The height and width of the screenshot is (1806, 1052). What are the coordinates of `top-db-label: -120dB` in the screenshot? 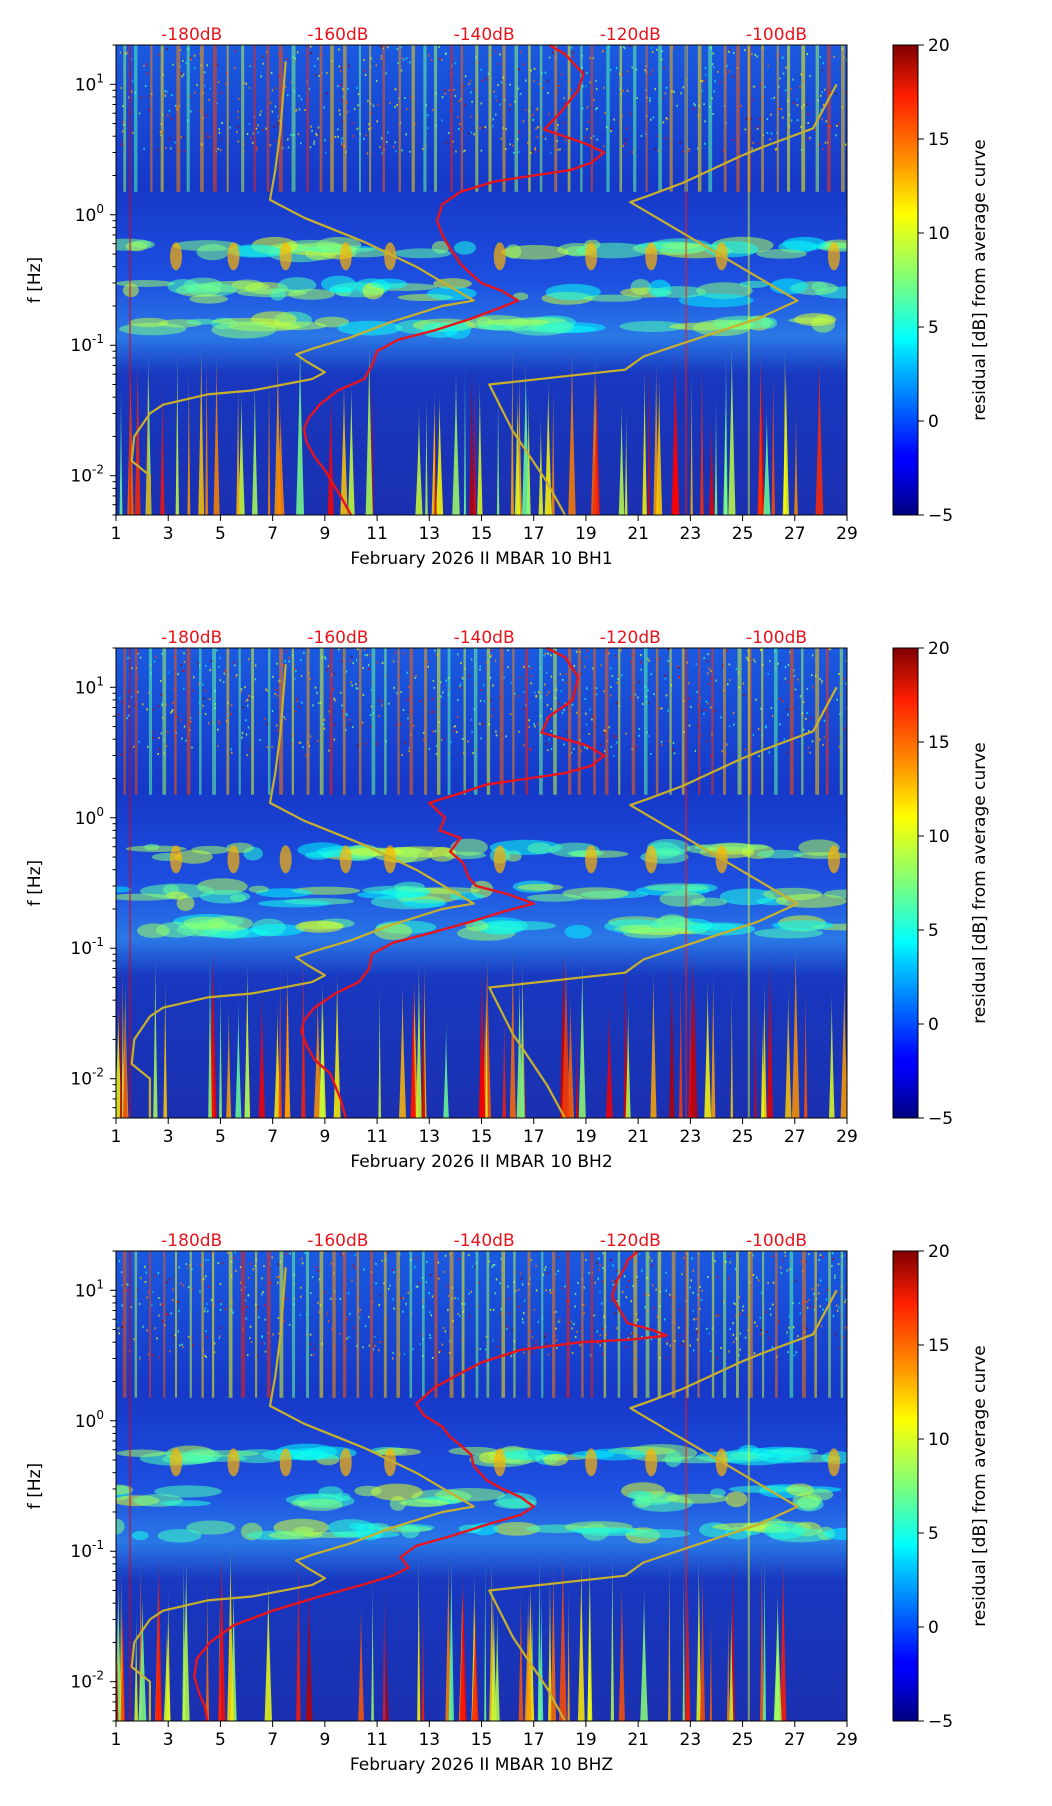 It's located at (630, 638).